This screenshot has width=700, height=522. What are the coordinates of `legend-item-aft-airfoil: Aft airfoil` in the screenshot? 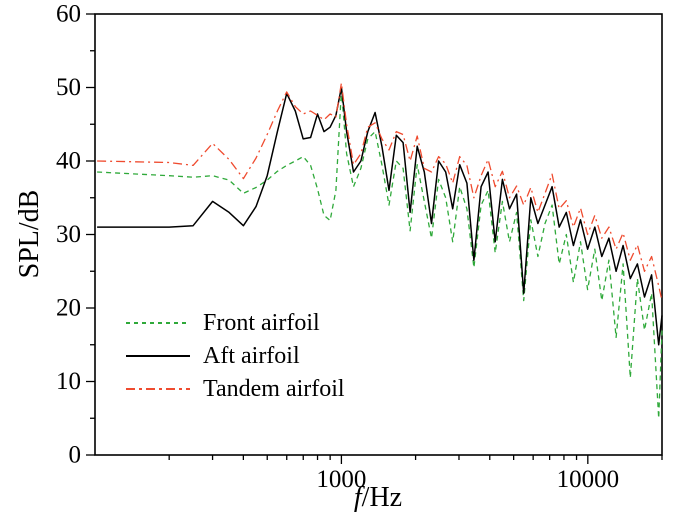 It's located at (235, 355).